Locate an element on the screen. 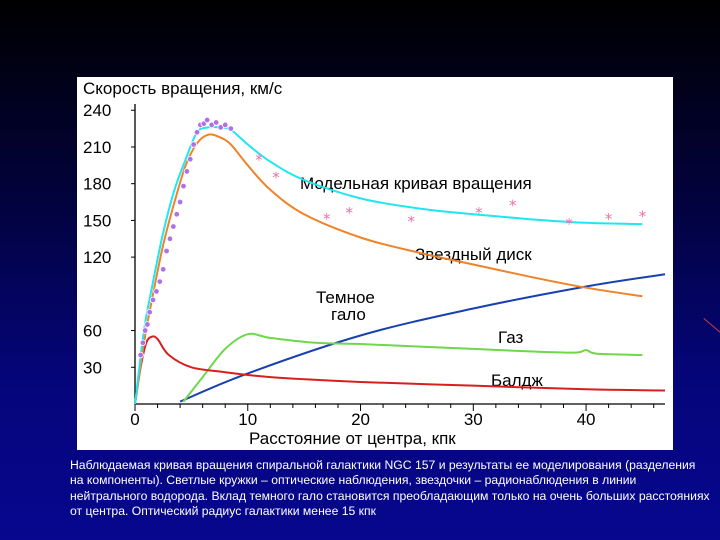 The width and height of the screenshot is (720, 540). y-tick-label: 60 is located at coordinates (92, 331).